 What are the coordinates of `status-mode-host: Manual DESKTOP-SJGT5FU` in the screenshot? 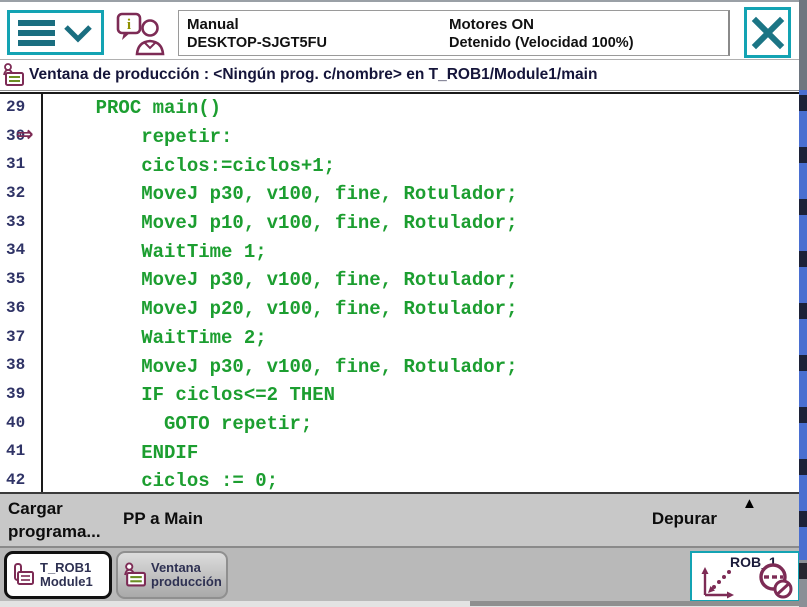 It's located at (257, 34).